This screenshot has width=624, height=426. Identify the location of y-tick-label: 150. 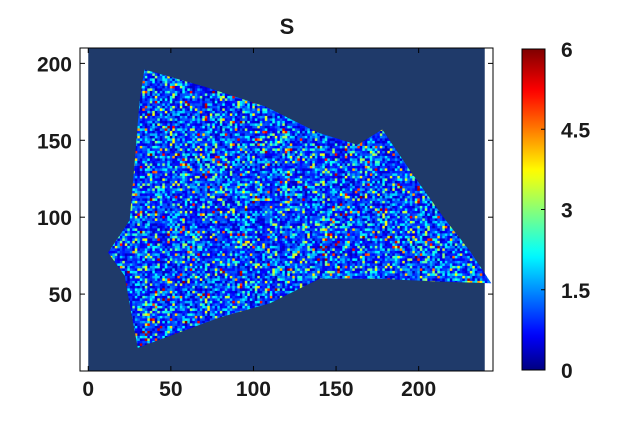
(54, 141).